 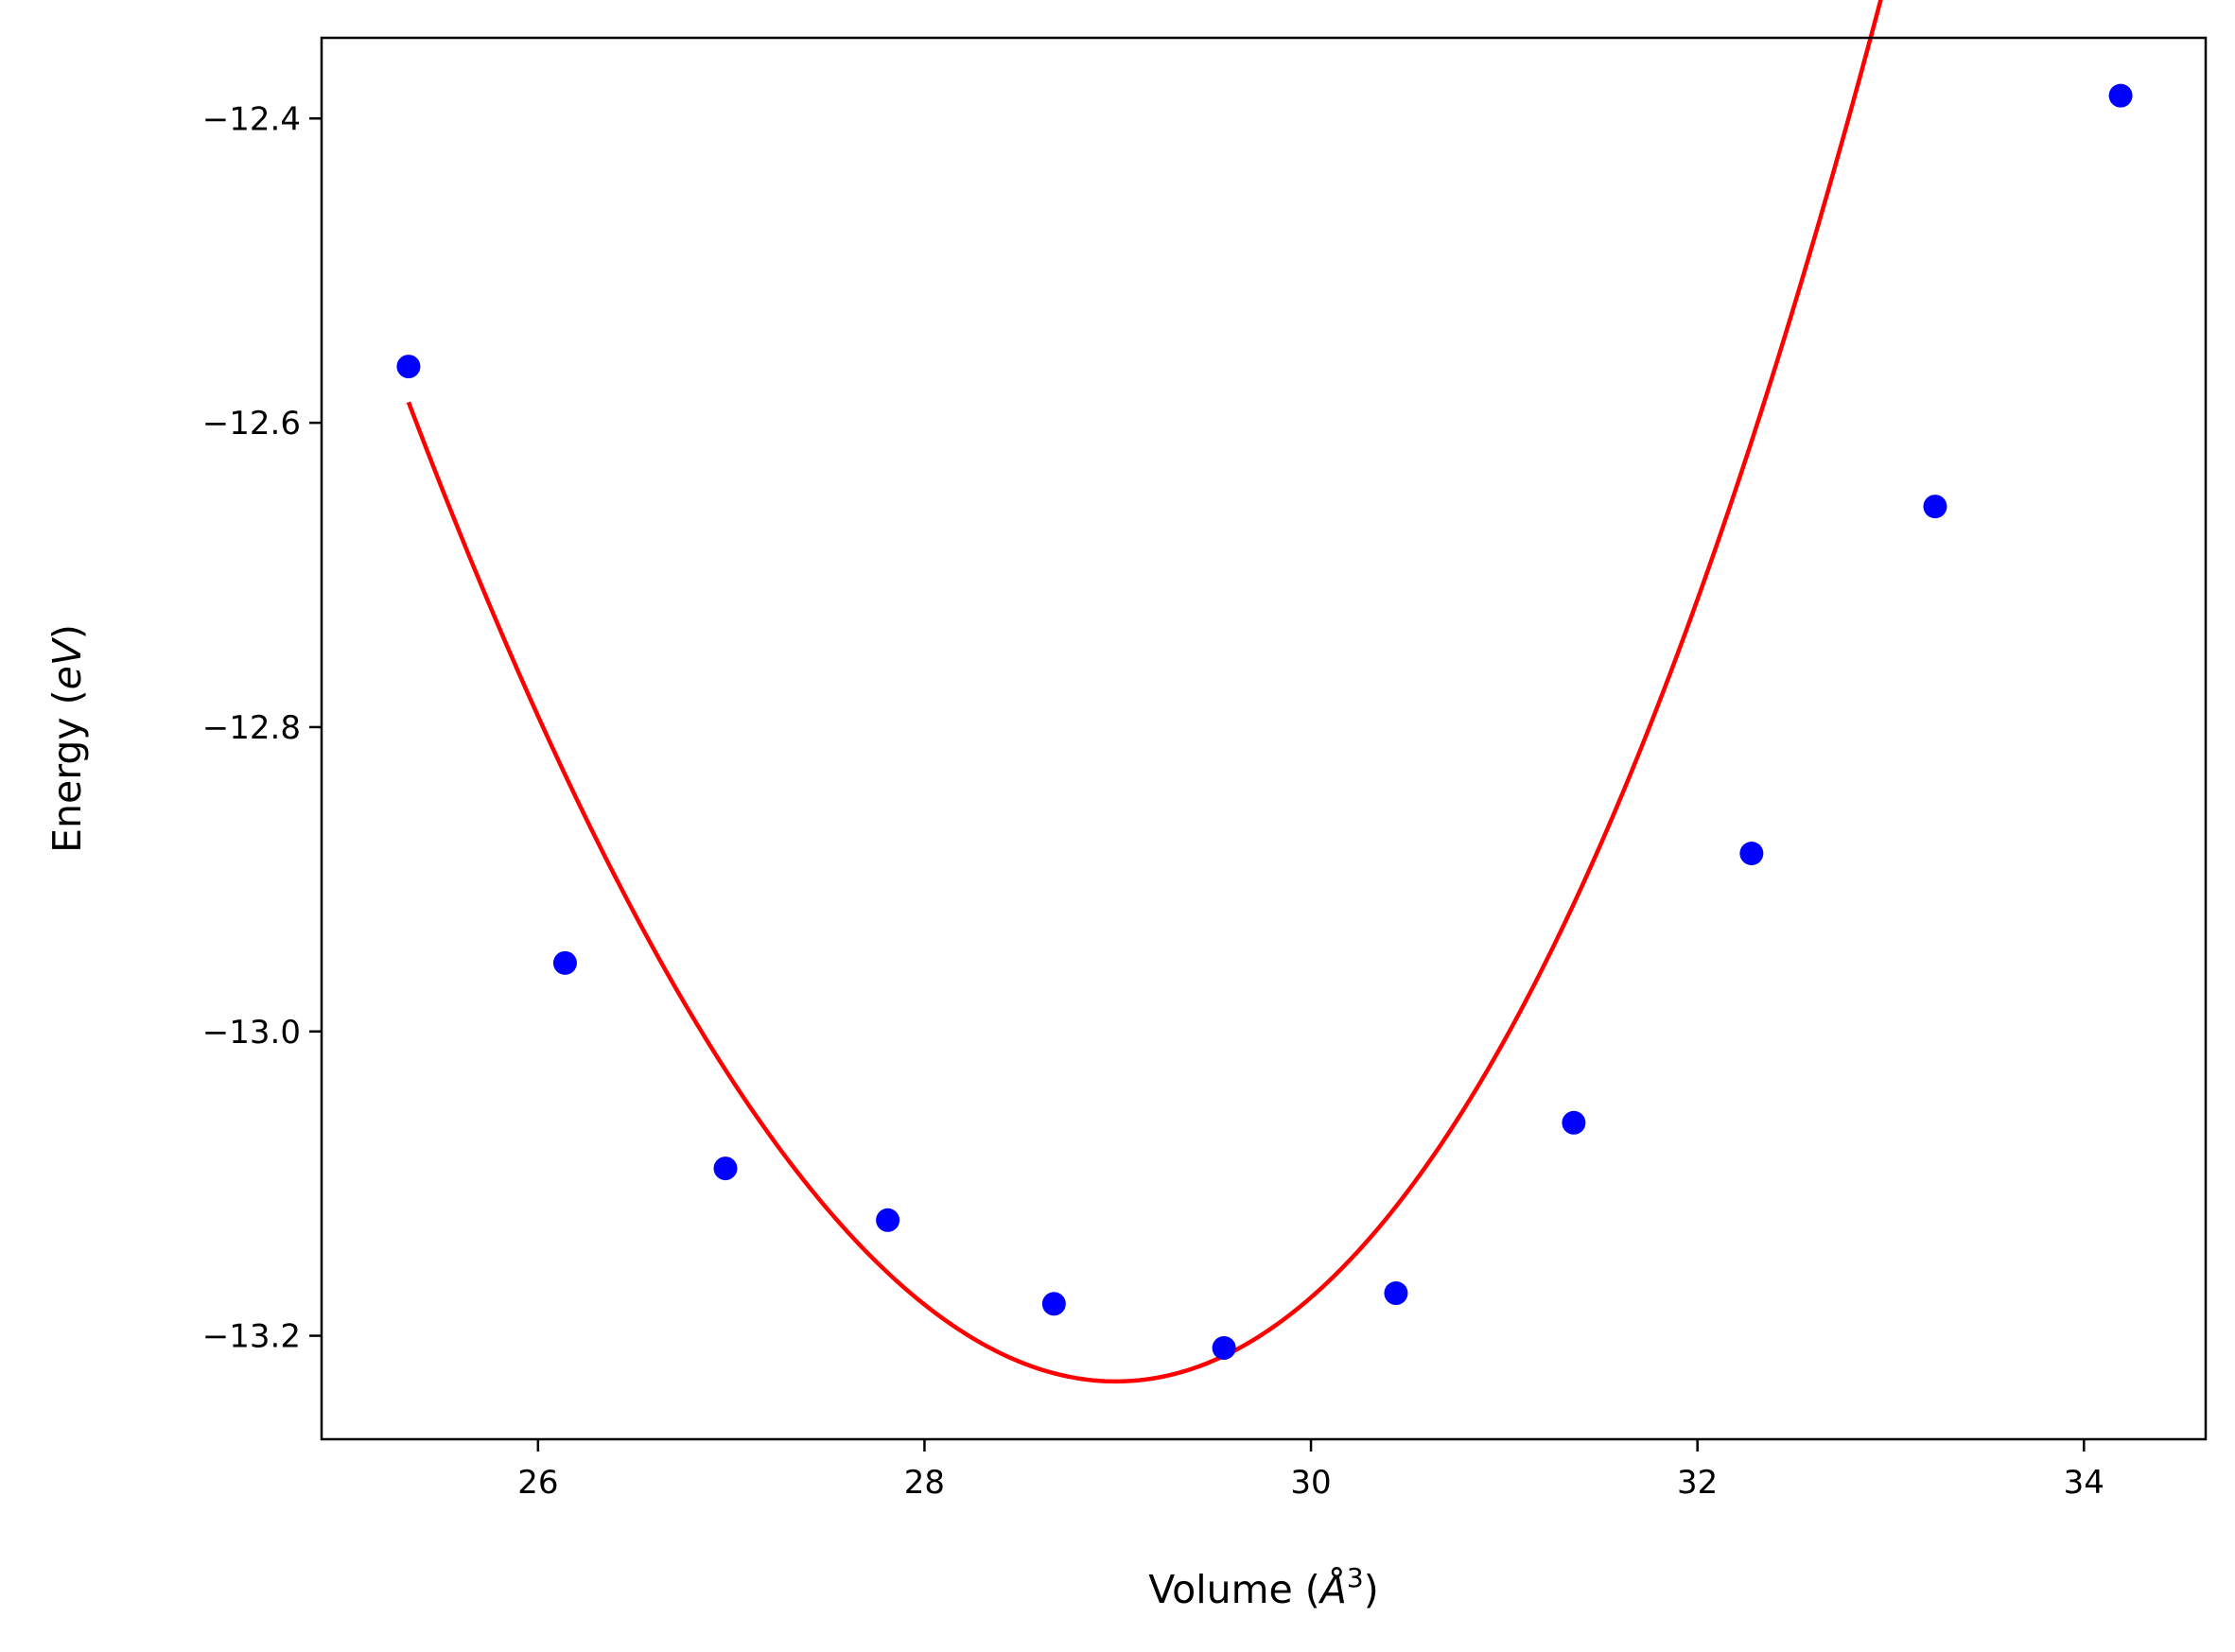 I want to click on x-tick-label: 34, so click(x=2084, y=1483).